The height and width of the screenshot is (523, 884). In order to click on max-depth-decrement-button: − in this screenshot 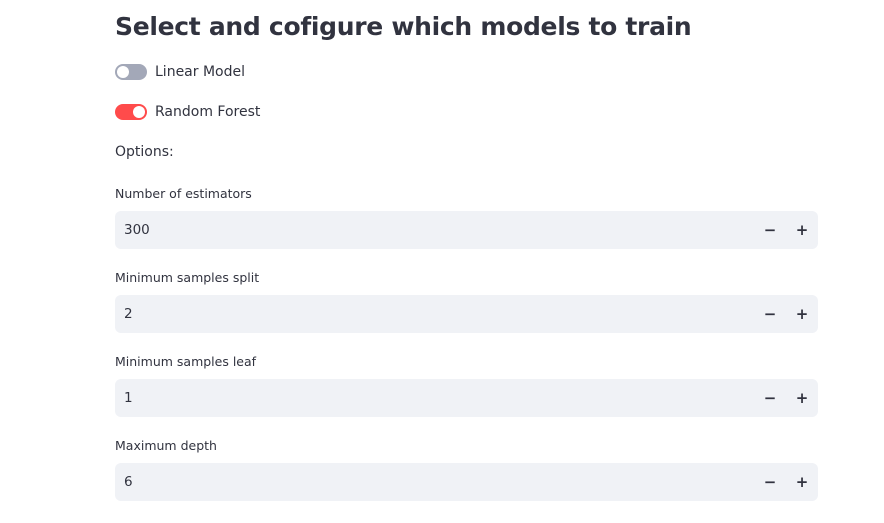, I will do `click(770, 482)`.